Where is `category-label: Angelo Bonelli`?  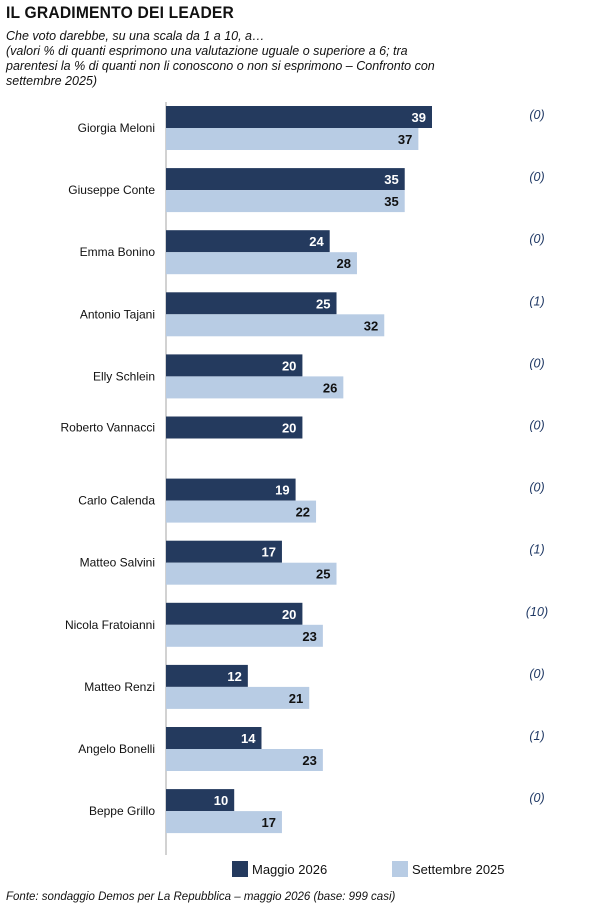 category-label: Angelo Bonelli is located at coordinates (116, 749).